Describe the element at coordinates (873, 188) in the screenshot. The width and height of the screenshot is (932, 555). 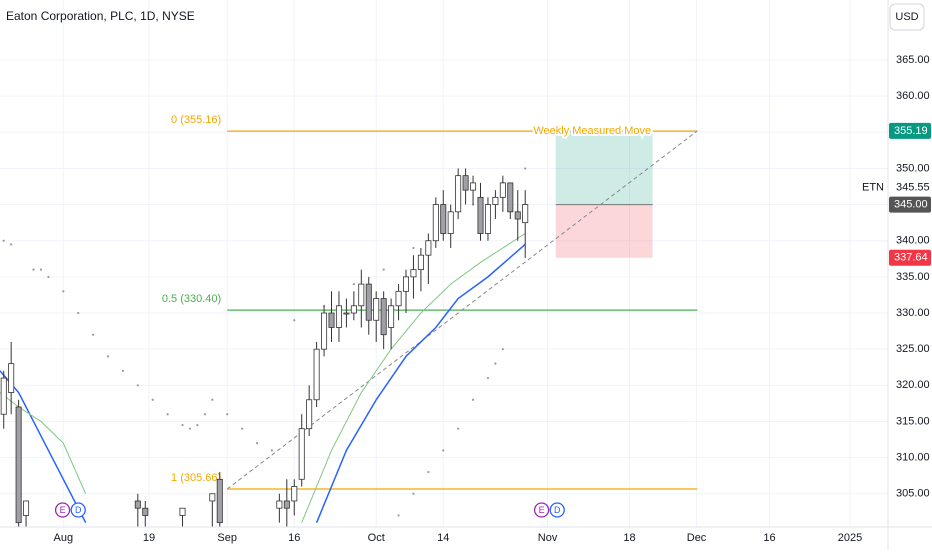
I see `symbol-label: ETN` at that location.